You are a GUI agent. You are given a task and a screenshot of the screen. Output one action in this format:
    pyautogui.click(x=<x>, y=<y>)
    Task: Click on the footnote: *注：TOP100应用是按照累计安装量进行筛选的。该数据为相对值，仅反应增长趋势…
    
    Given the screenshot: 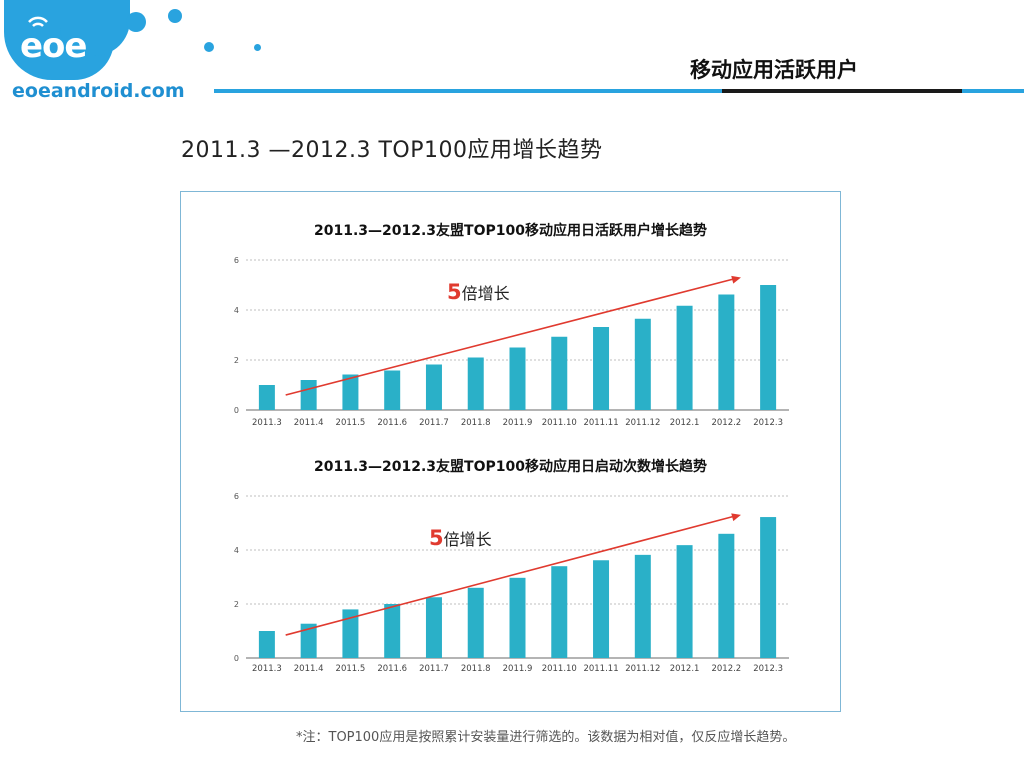 What is the action you would take?
    pyautogui.click(x=546, y=737)
    